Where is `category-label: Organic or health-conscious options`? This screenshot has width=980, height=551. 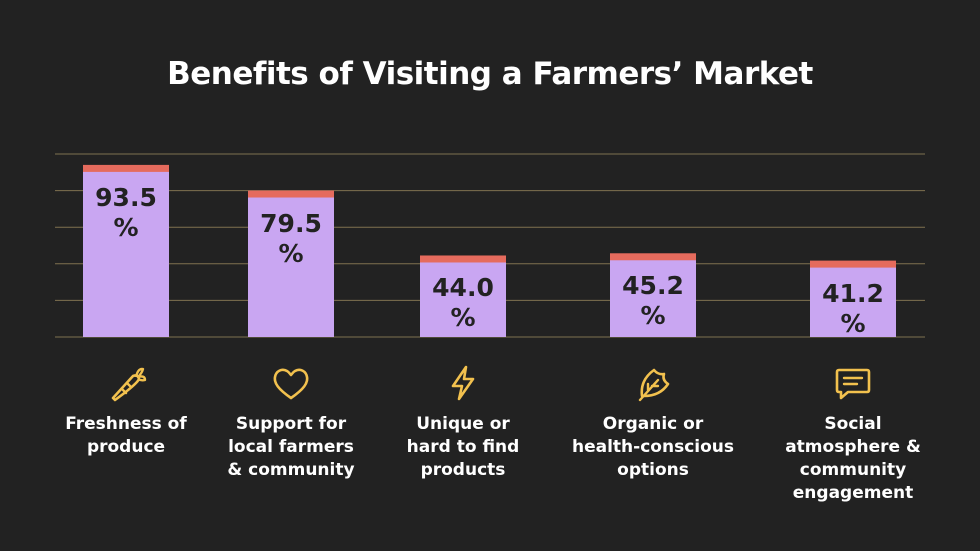 category-label: Organic or health-conscious options is located at coordinates (653, 447).